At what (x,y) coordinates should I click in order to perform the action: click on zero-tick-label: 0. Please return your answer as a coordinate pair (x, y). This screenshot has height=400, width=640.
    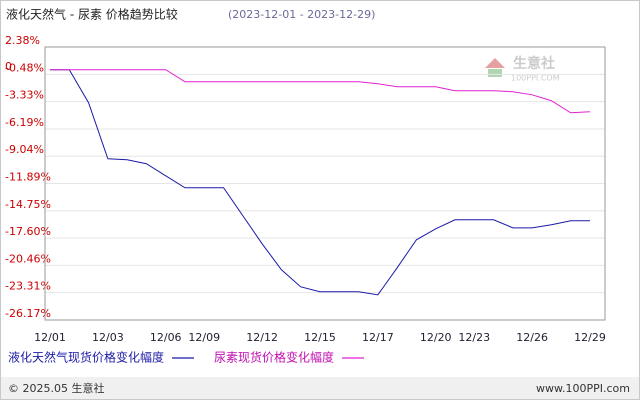
    Looking at the image, I should click on (8, 66).